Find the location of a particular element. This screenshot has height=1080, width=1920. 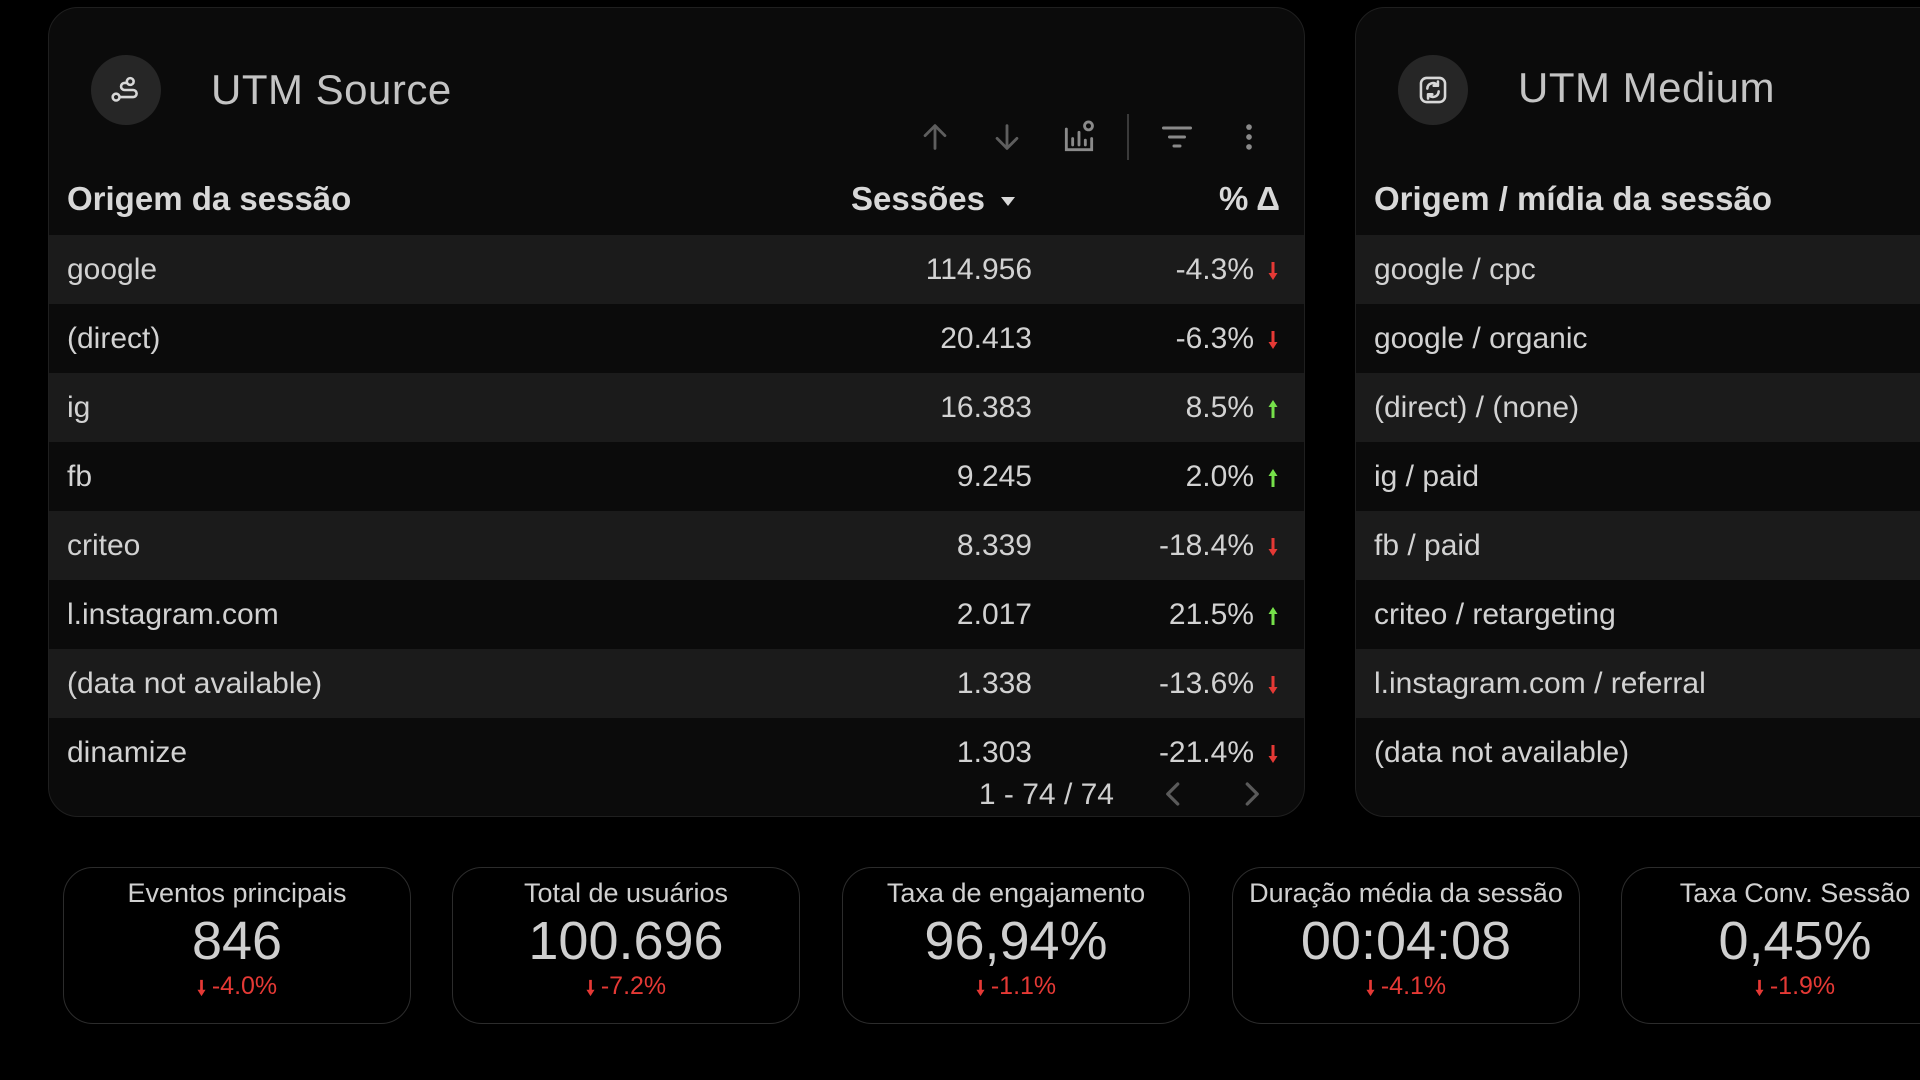

kpi-delta-value: -7.2% is located at coordinates (633, 986).